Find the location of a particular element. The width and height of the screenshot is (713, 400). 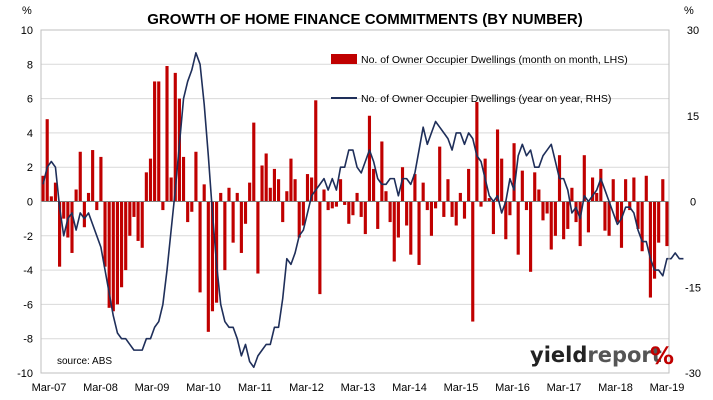

left-tick-3: -4 is located at coordinates (28, 271).